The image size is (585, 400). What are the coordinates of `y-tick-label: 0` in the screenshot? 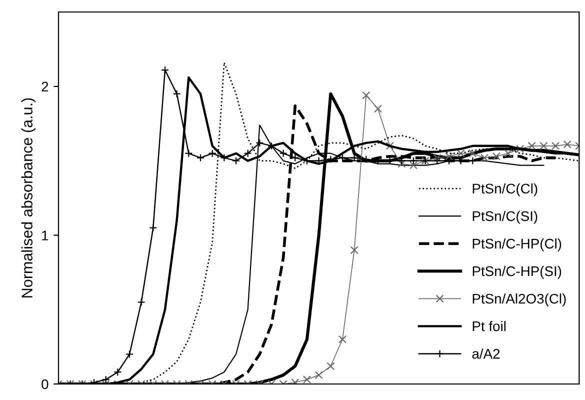 It's located at (45, 384).